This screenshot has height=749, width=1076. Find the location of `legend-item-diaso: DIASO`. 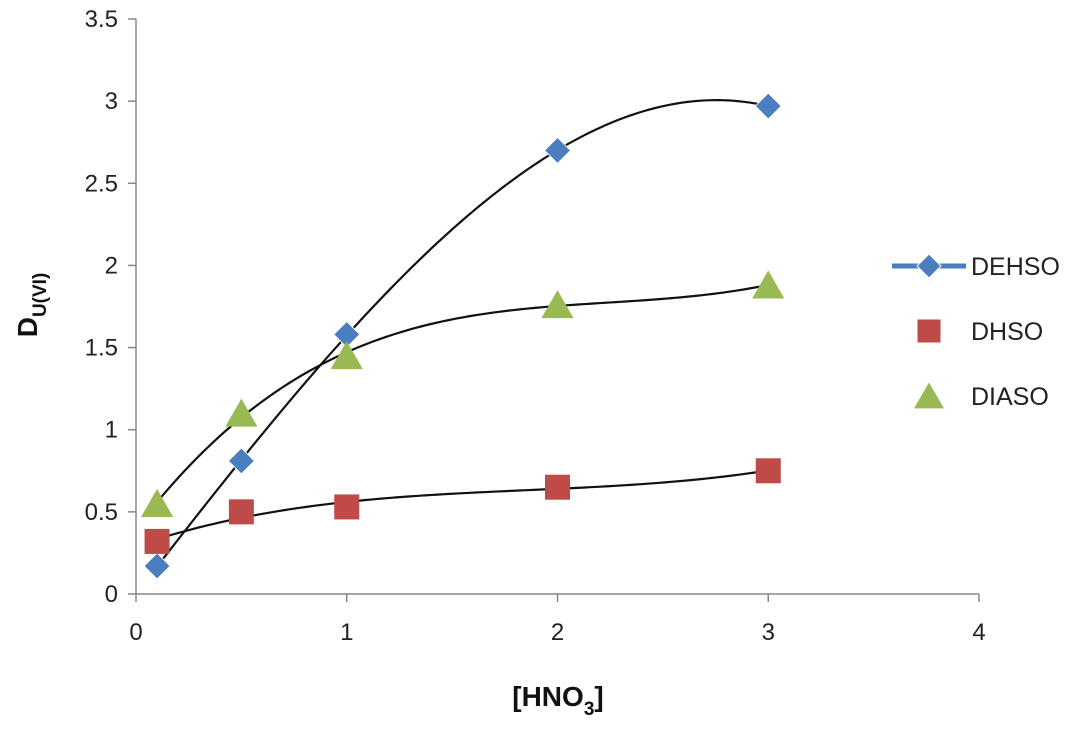

legend-item-diaso: DIASO is located at coordinates (981, 396).